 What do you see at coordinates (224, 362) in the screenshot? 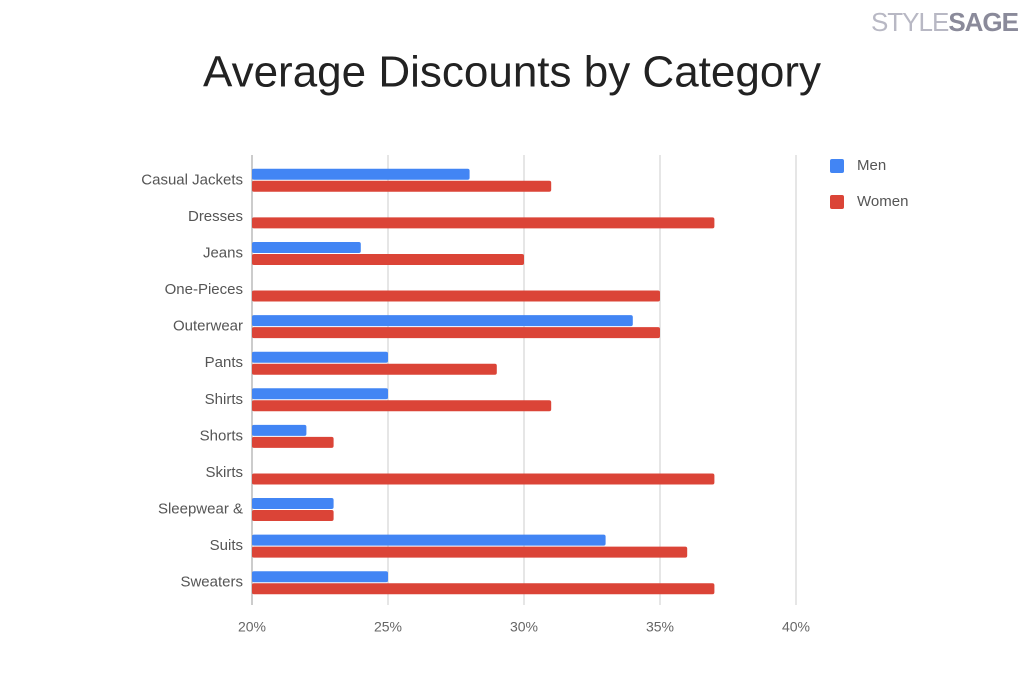
I see `y-tick-label: Pants` at bounding box center [224, 362].